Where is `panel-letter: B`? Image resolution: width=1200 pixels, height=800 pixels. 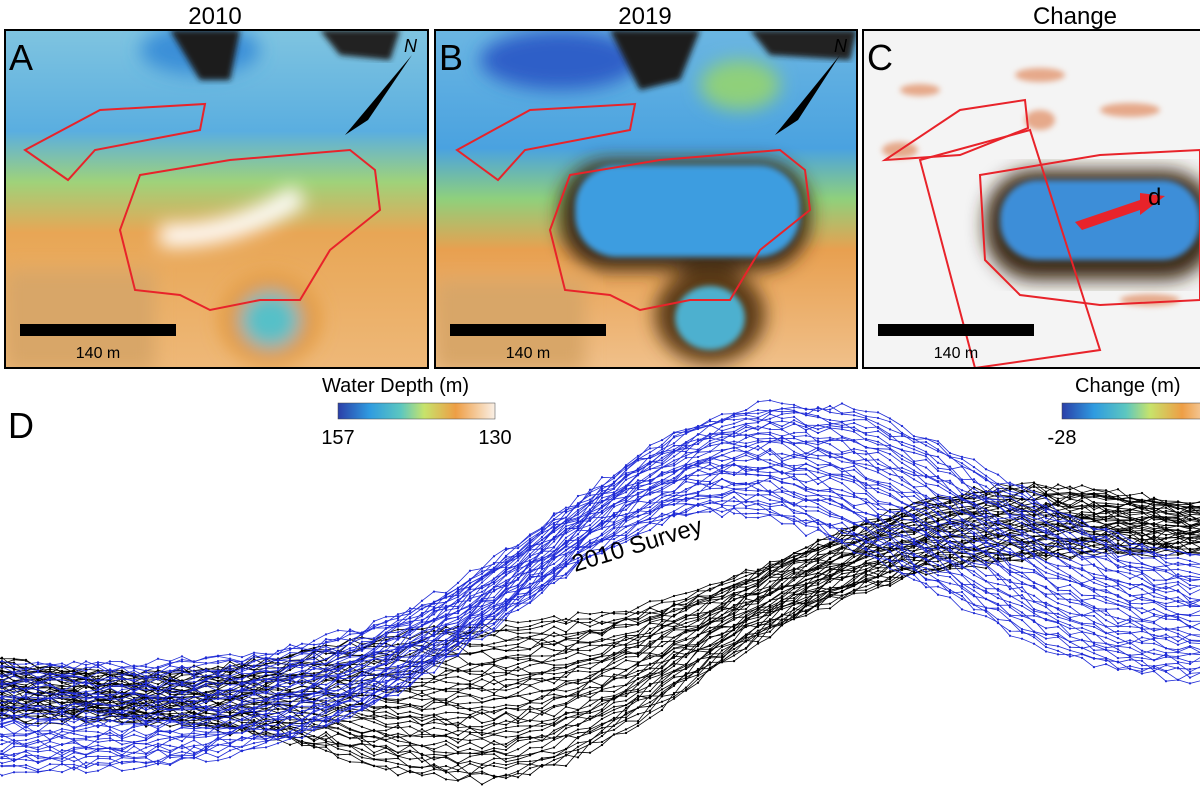 panel-letter: B is located at coordinates (451, 57).